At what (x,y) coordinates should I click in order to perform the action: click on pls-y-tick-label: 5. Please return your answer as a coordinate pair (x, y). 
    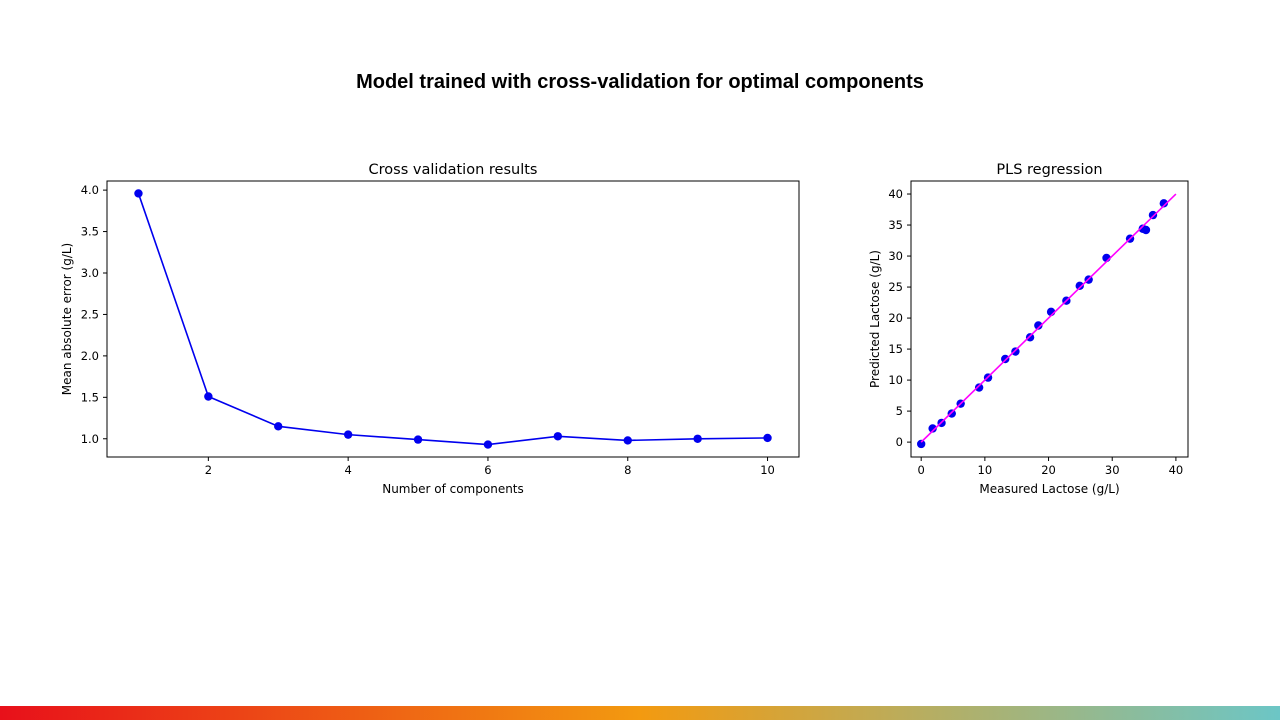
    Looking at the image, I should click on (899, 411).